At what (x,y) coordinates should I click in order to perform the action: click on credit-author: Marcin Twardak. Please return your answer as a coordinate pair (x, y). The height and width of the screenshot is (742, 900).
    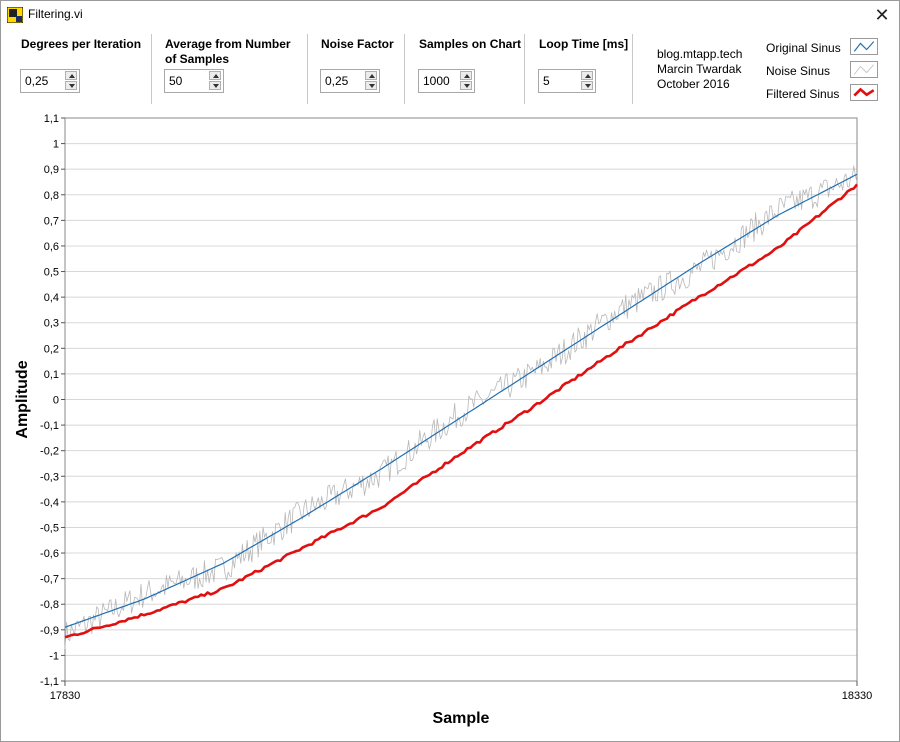
    Looking at the image, I should click on (699, 69).